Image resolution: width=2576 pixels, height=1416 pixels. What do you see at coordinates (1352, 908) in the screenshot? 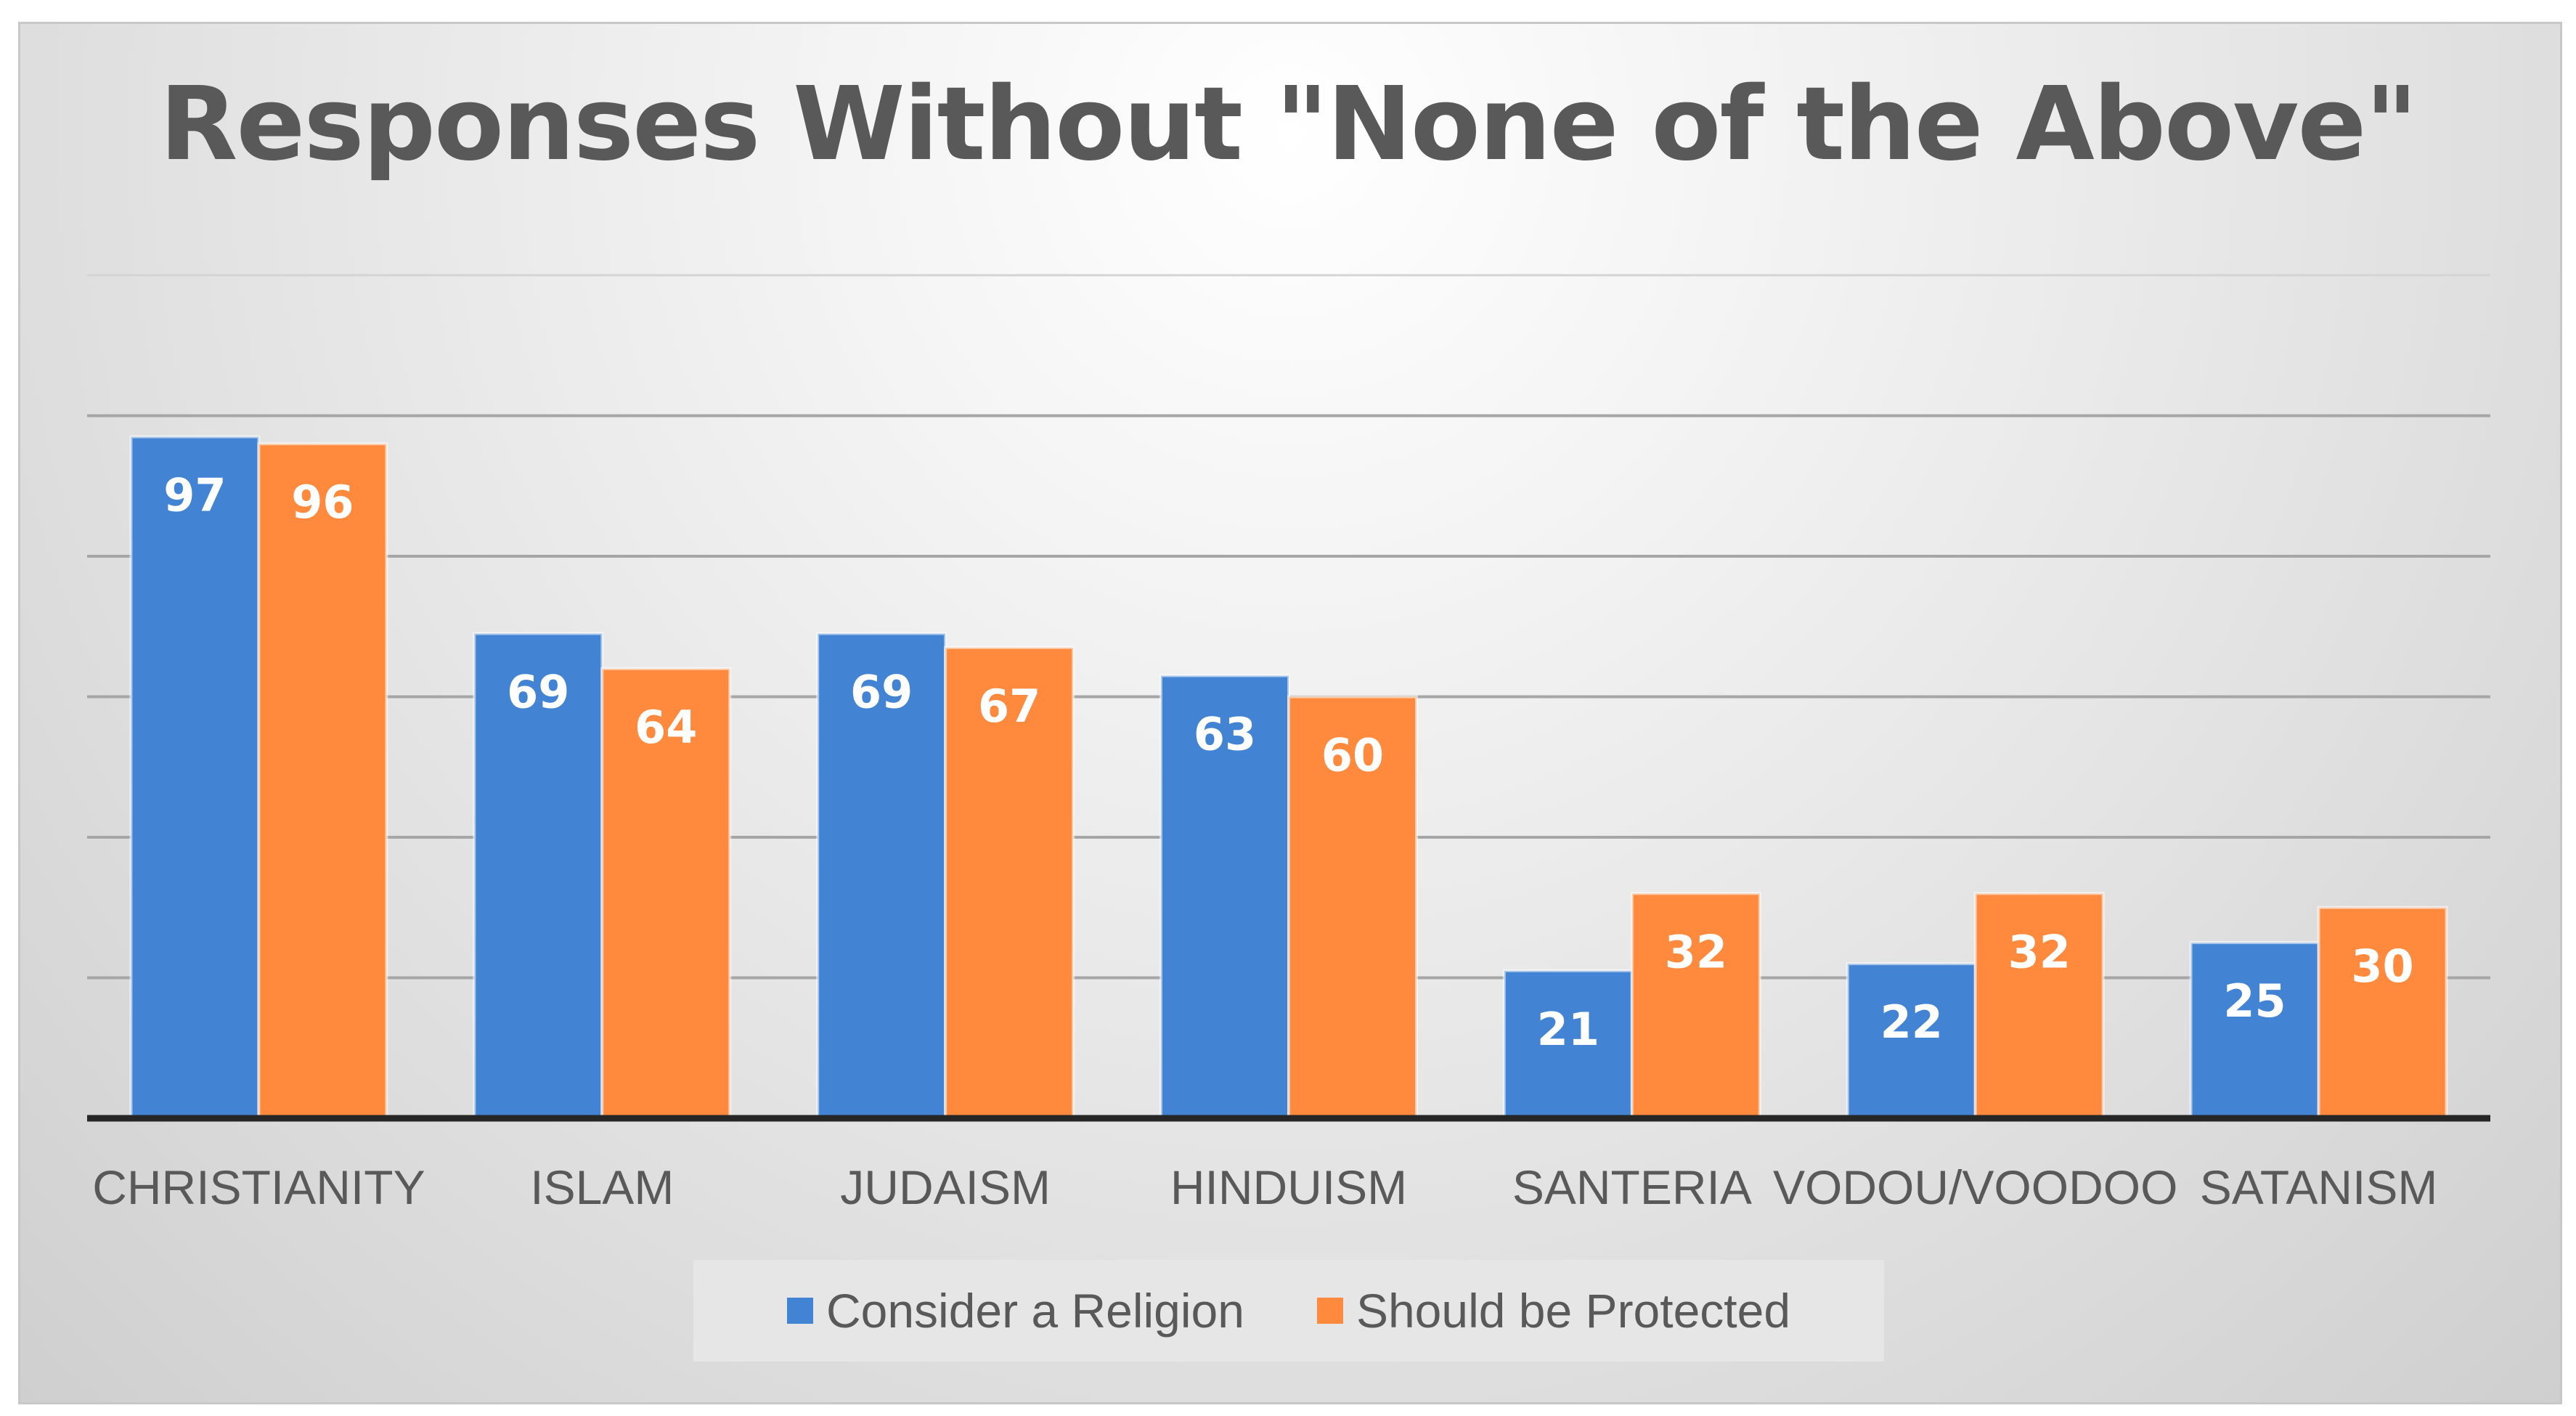
I see `bar-protected-hinduism` at bounding box center [1352, 908].